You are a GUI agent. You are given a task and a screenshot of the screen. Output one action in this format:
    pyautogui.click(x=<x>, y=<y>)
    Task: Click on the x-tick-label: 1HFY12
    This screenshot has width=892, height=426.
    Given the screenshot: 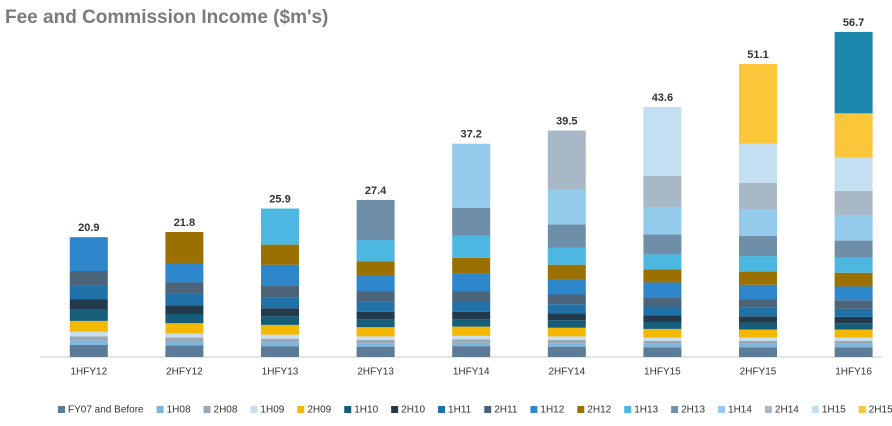 What is the action you would take?
    pyautogui.click(x=88, y=372)
    